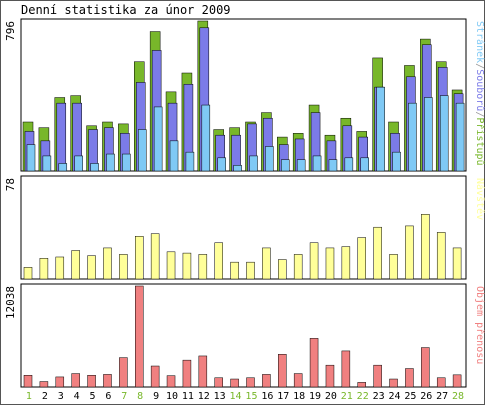 Image resolution: width=485 pixels, height=406 pixels. What do you see at coordinates (479, 325) in the screenshot?
I see `bottom-legend: Objem přenosu` at bounding box center [479, 325].